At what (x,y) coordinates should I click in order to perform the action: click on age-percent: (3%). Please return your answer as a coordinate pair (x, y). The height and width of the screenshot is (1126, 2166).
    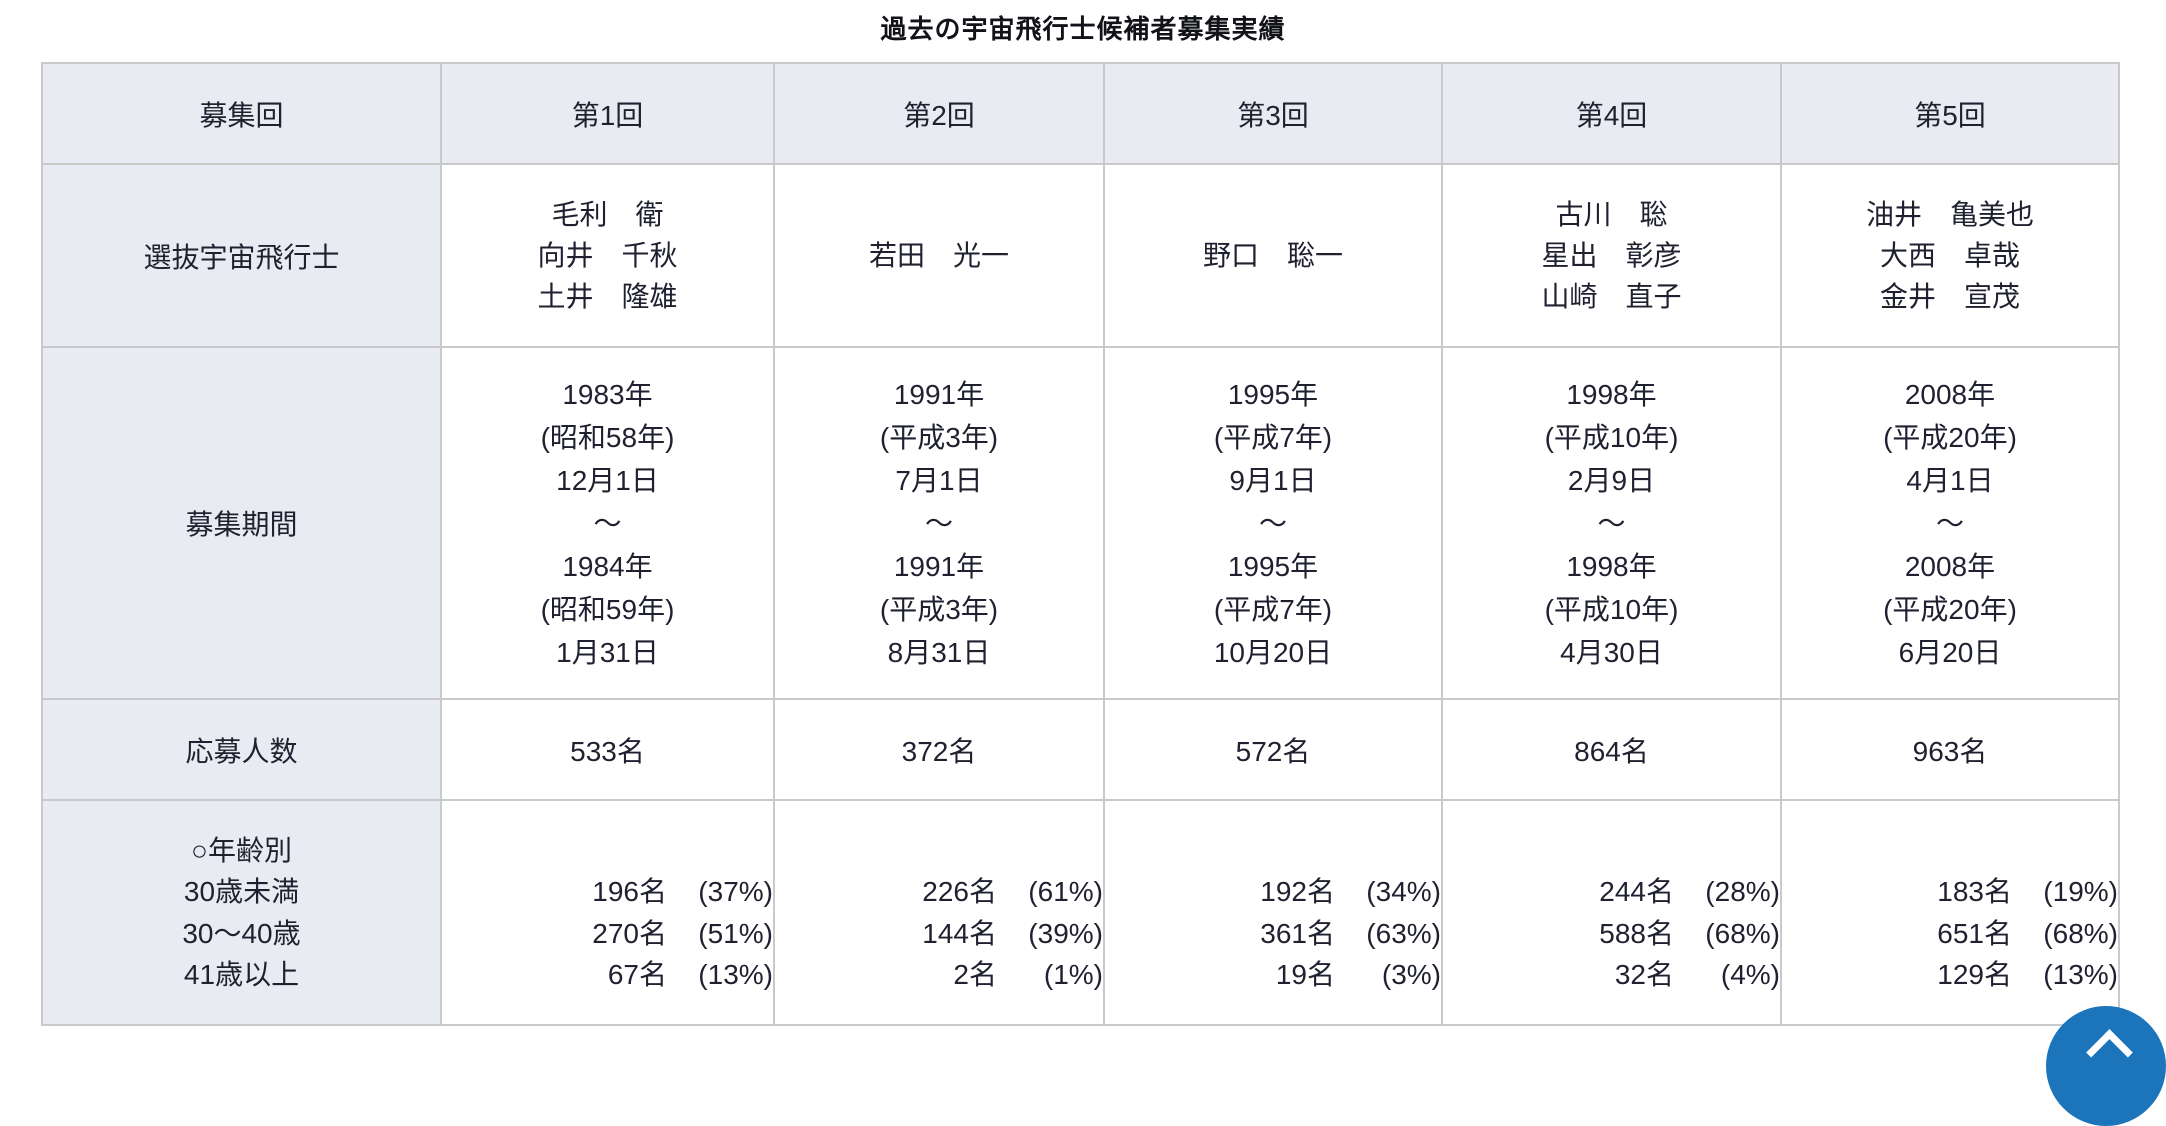
    Looking at the image, I should click on (1411, 974).